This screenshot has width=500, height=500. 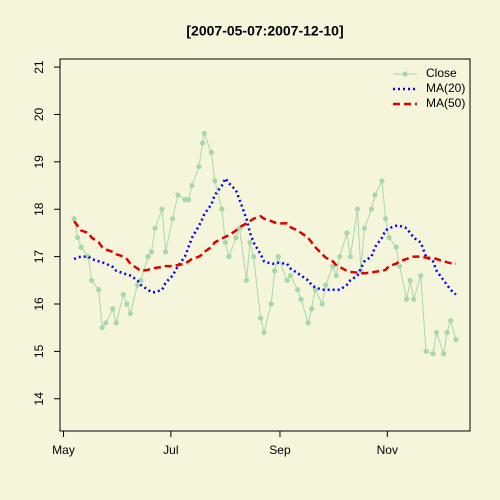 I want to click on legend-marker, so click(x=405, y=74).